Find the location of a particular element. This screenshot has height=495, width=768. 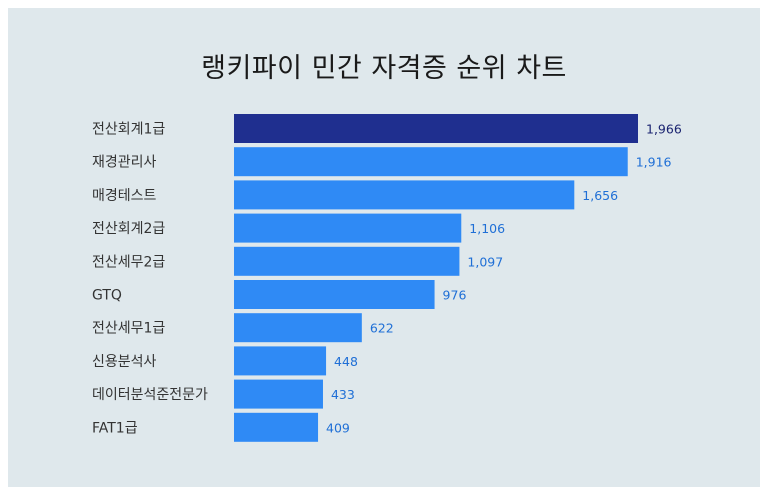

value-label: 622 is located at coordinates (382, 328).